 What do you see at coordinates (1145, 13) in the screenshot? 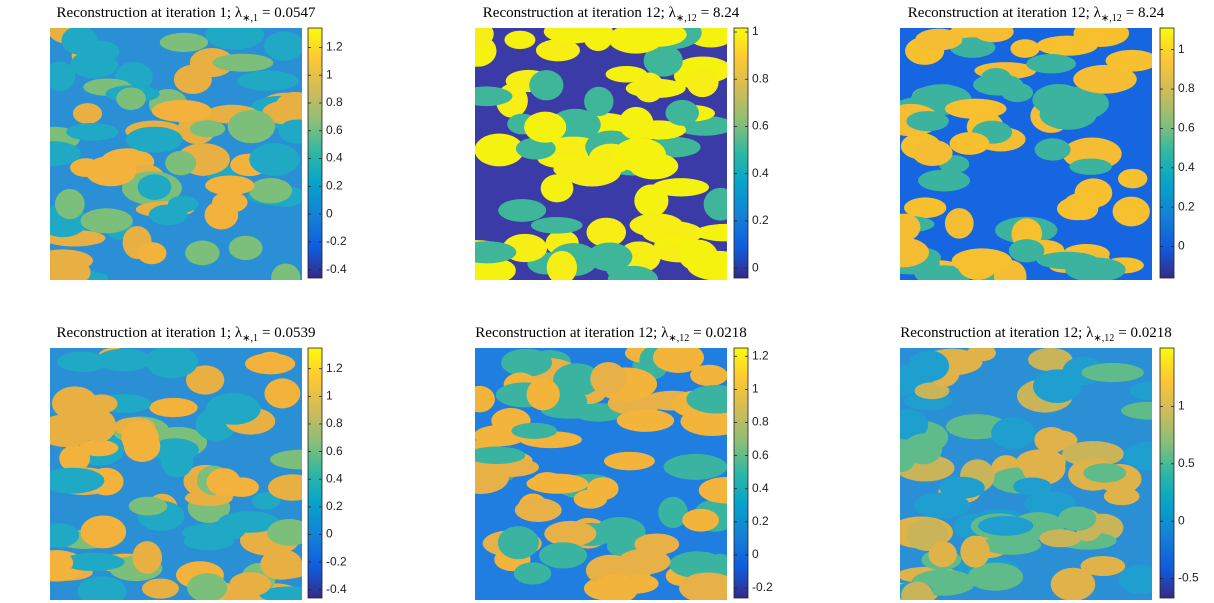
I see `title-value: = 8.24` at bounding box center [1145, 13].